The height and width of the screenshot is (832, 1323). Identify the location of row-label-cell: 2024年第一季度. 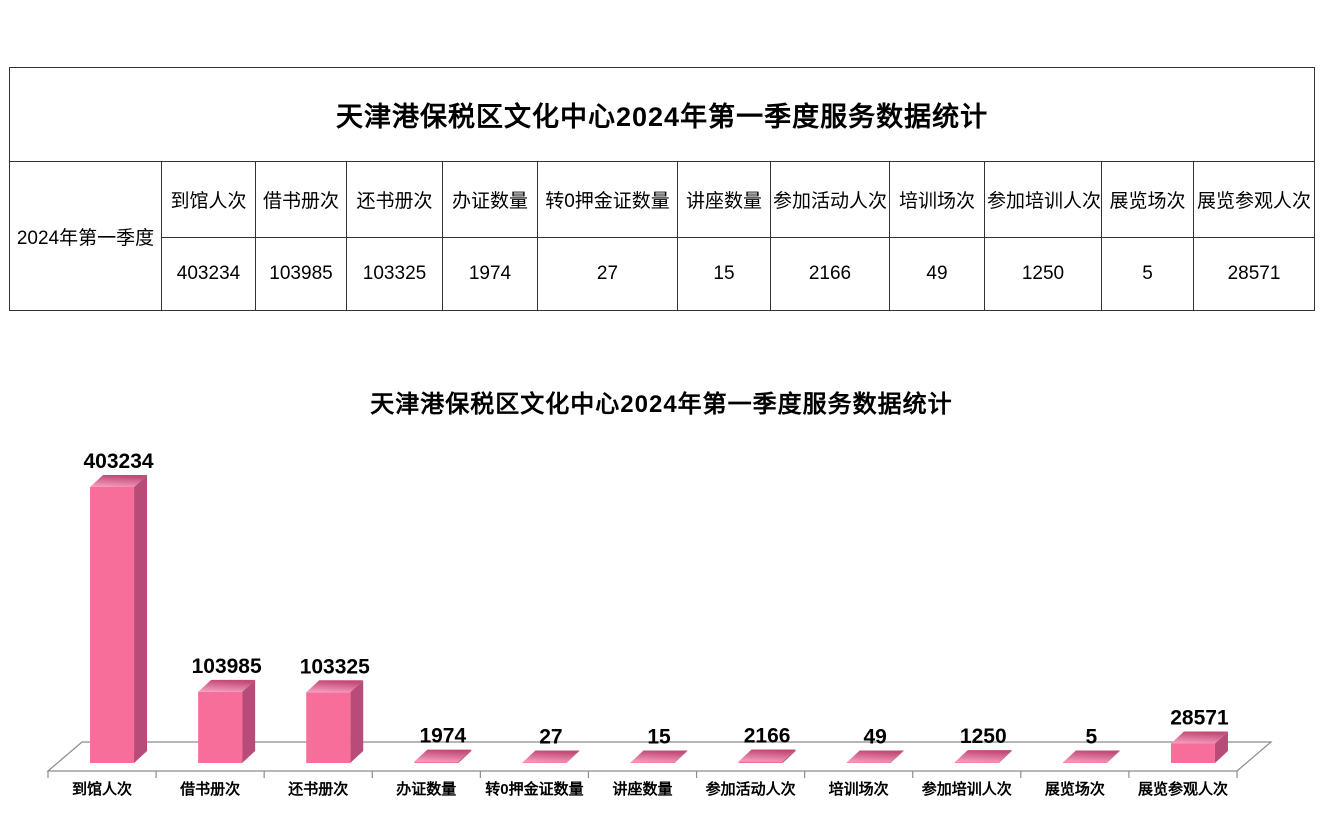
(85, 236).